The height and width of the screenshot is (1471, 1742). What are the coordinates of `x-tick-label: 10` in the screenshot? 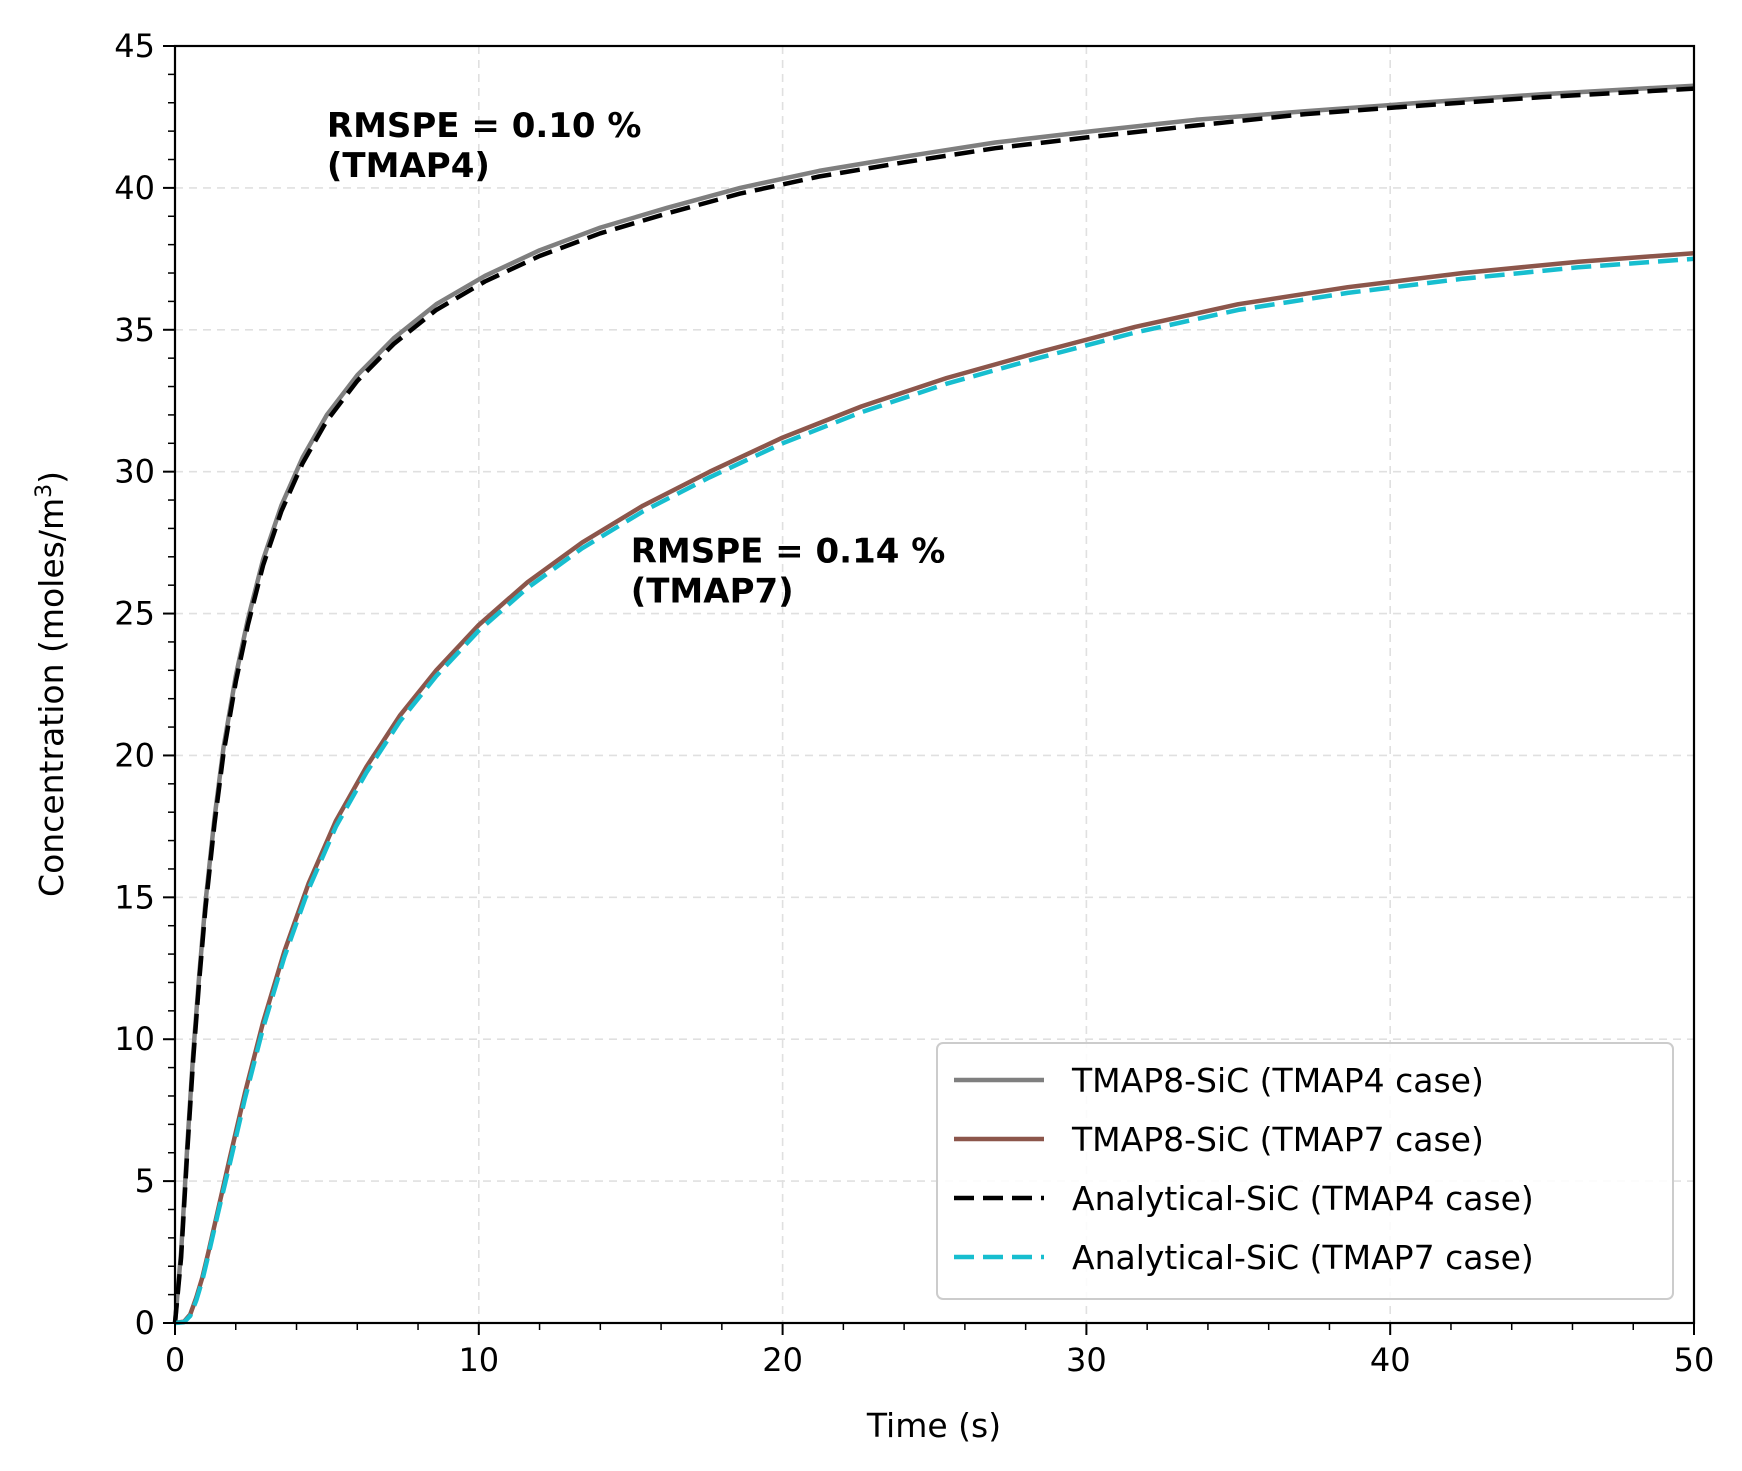 It's located at (478, 1360).